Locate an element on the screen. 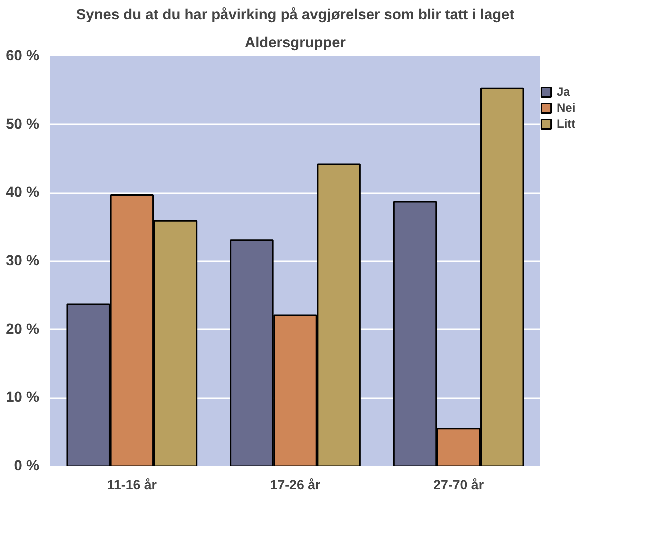 The height and width of the screenshot is (546, 667). legend-label: Litt is located at coordinates (567, 124).